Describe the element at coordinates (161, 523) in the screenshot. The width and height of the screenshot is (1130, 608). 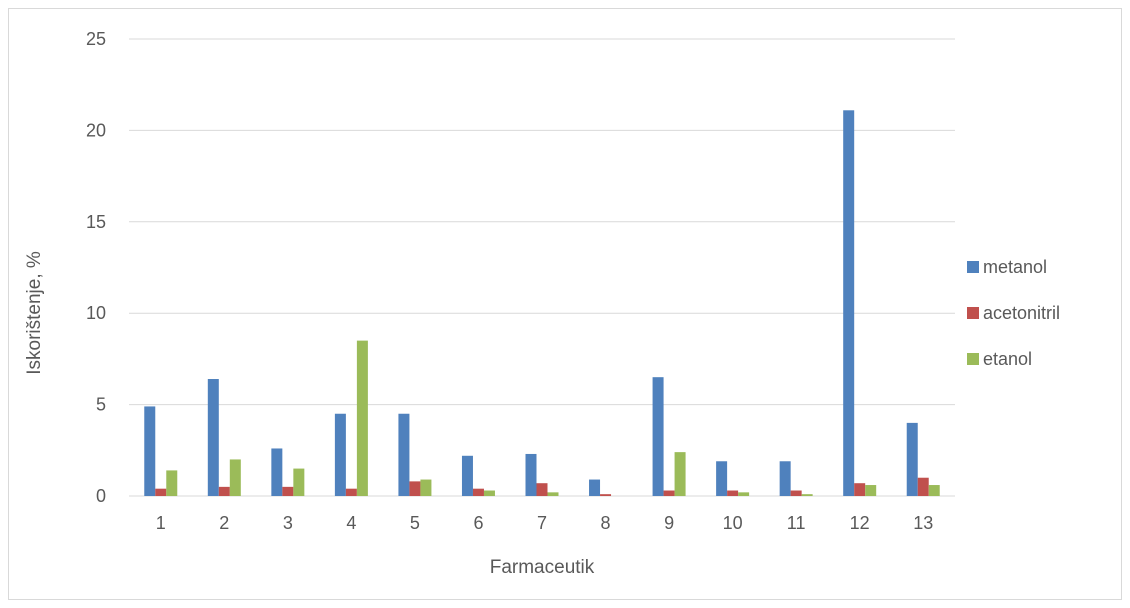
I see `x-tick-label: 1` at that location.